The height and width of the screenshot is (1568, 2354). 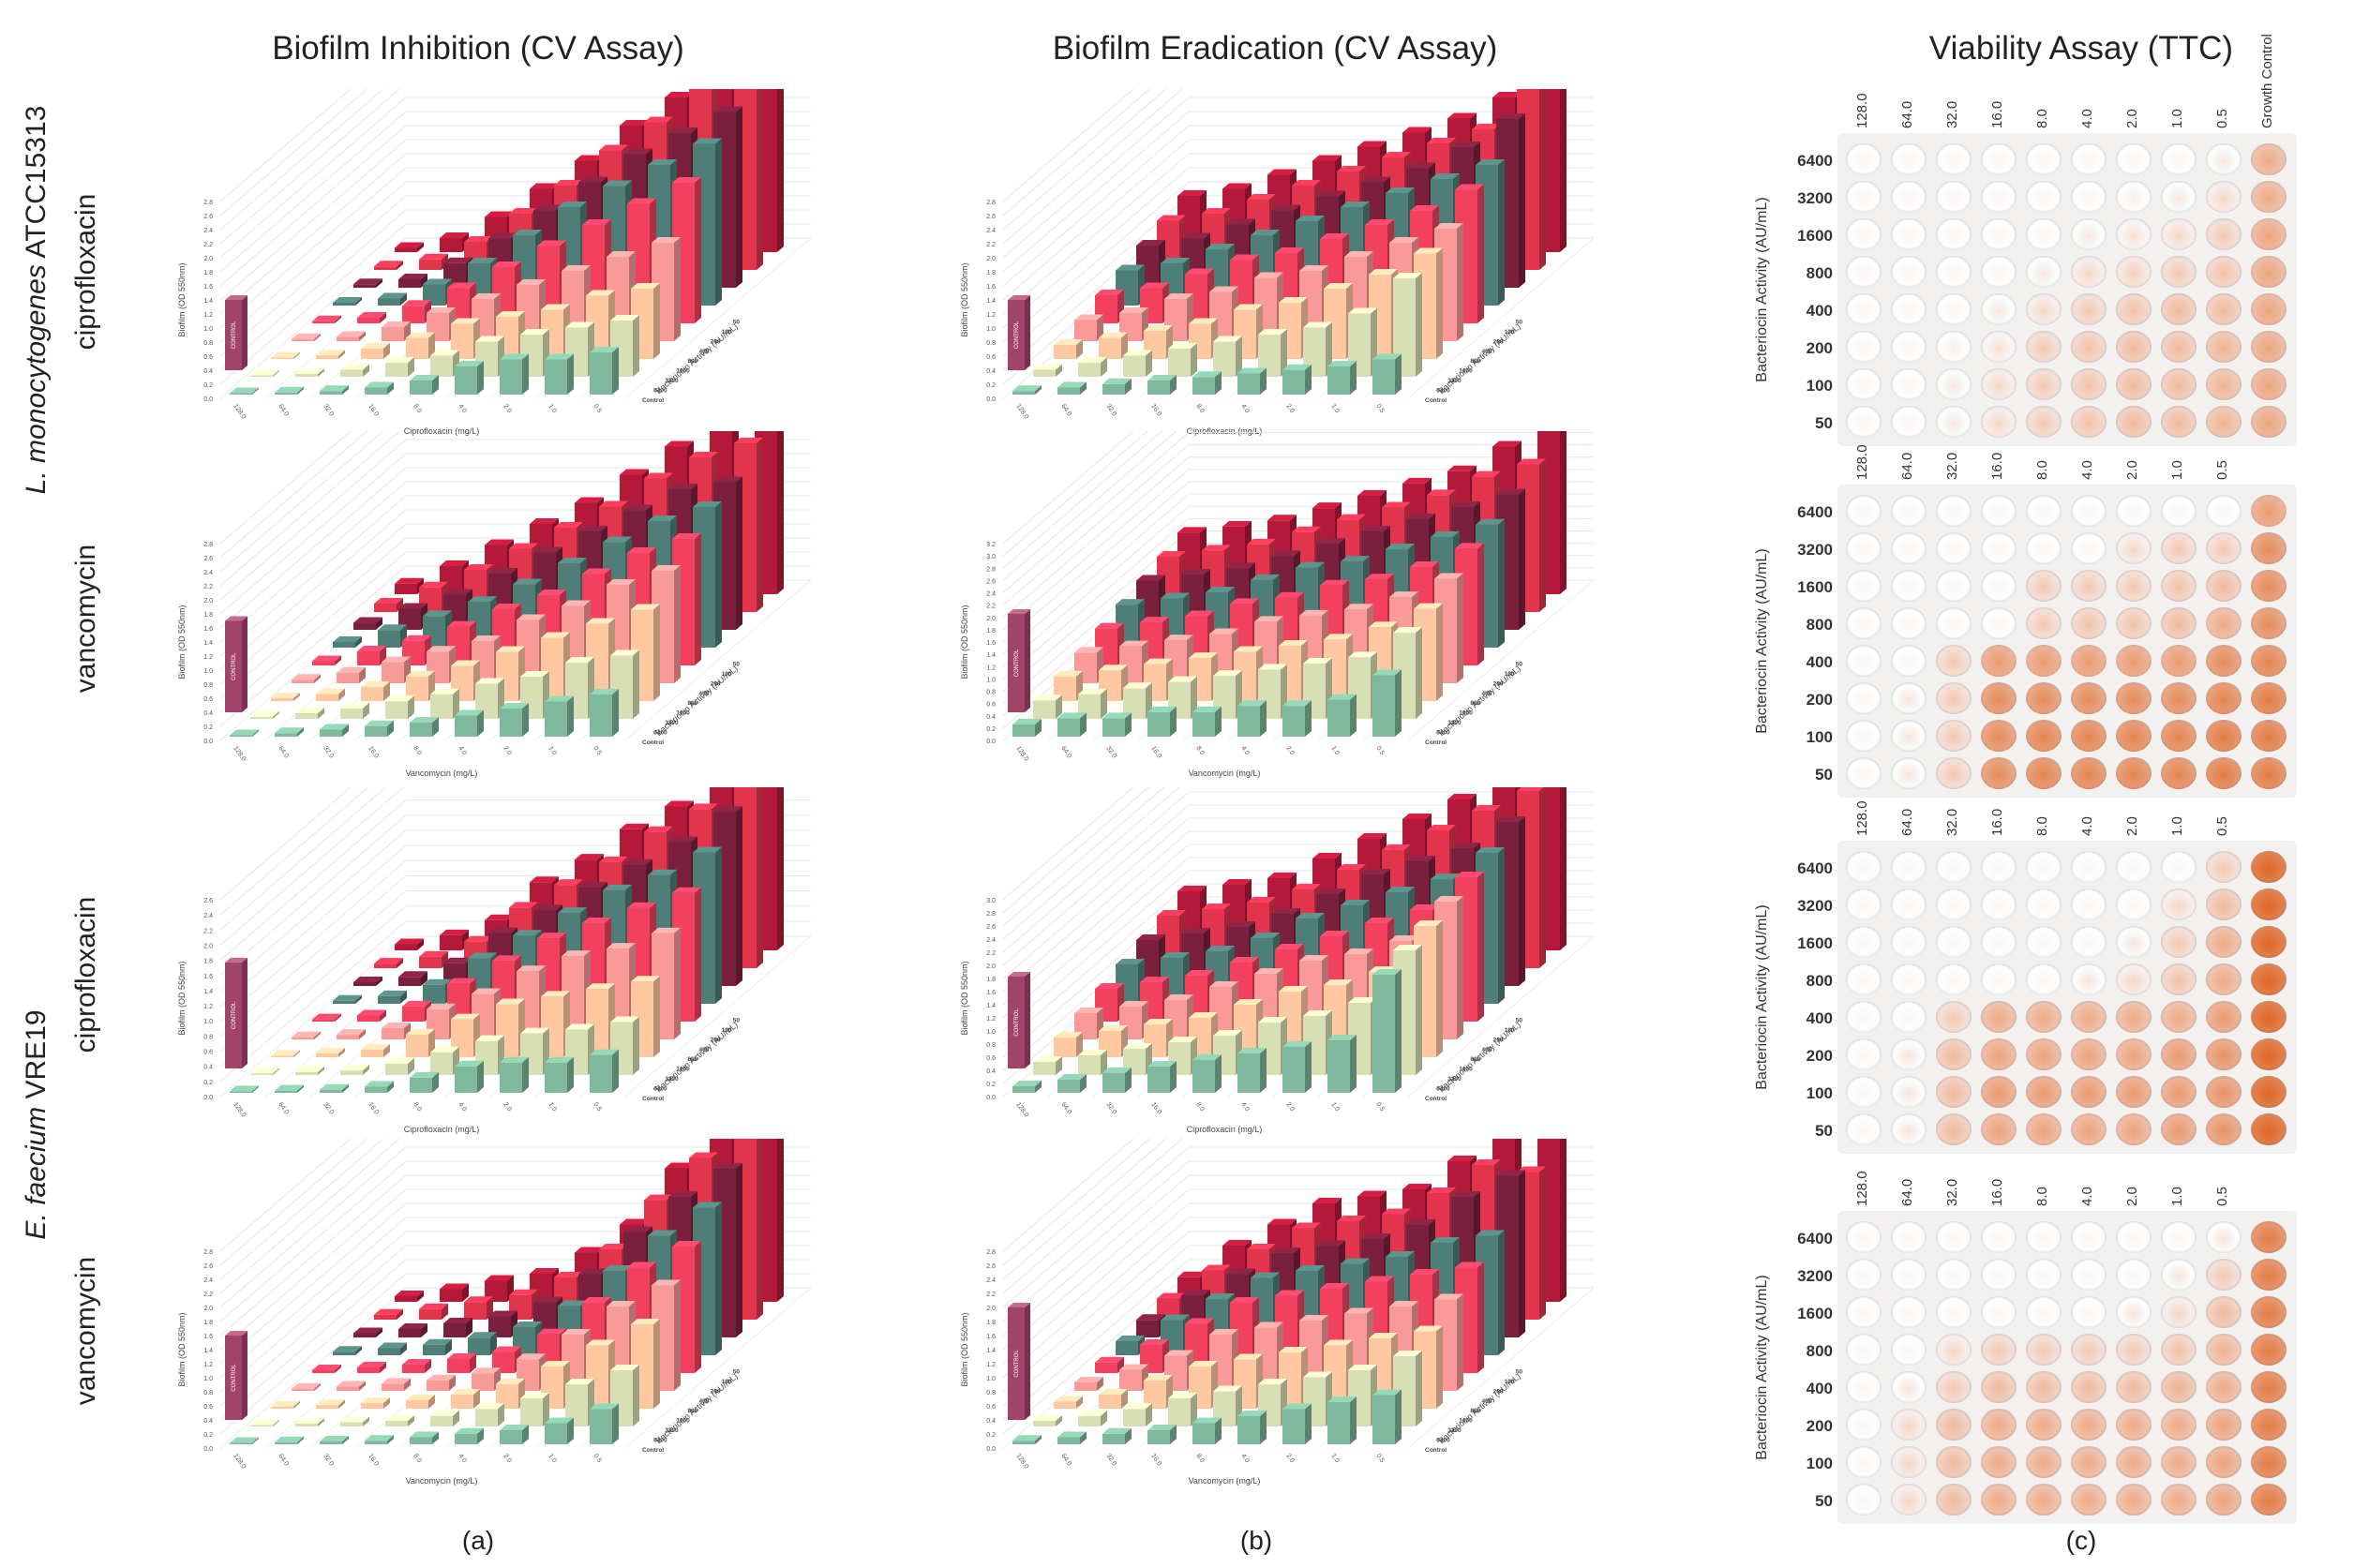 I want to click on depth-tick-label: 400, so click(x=704, y=352).